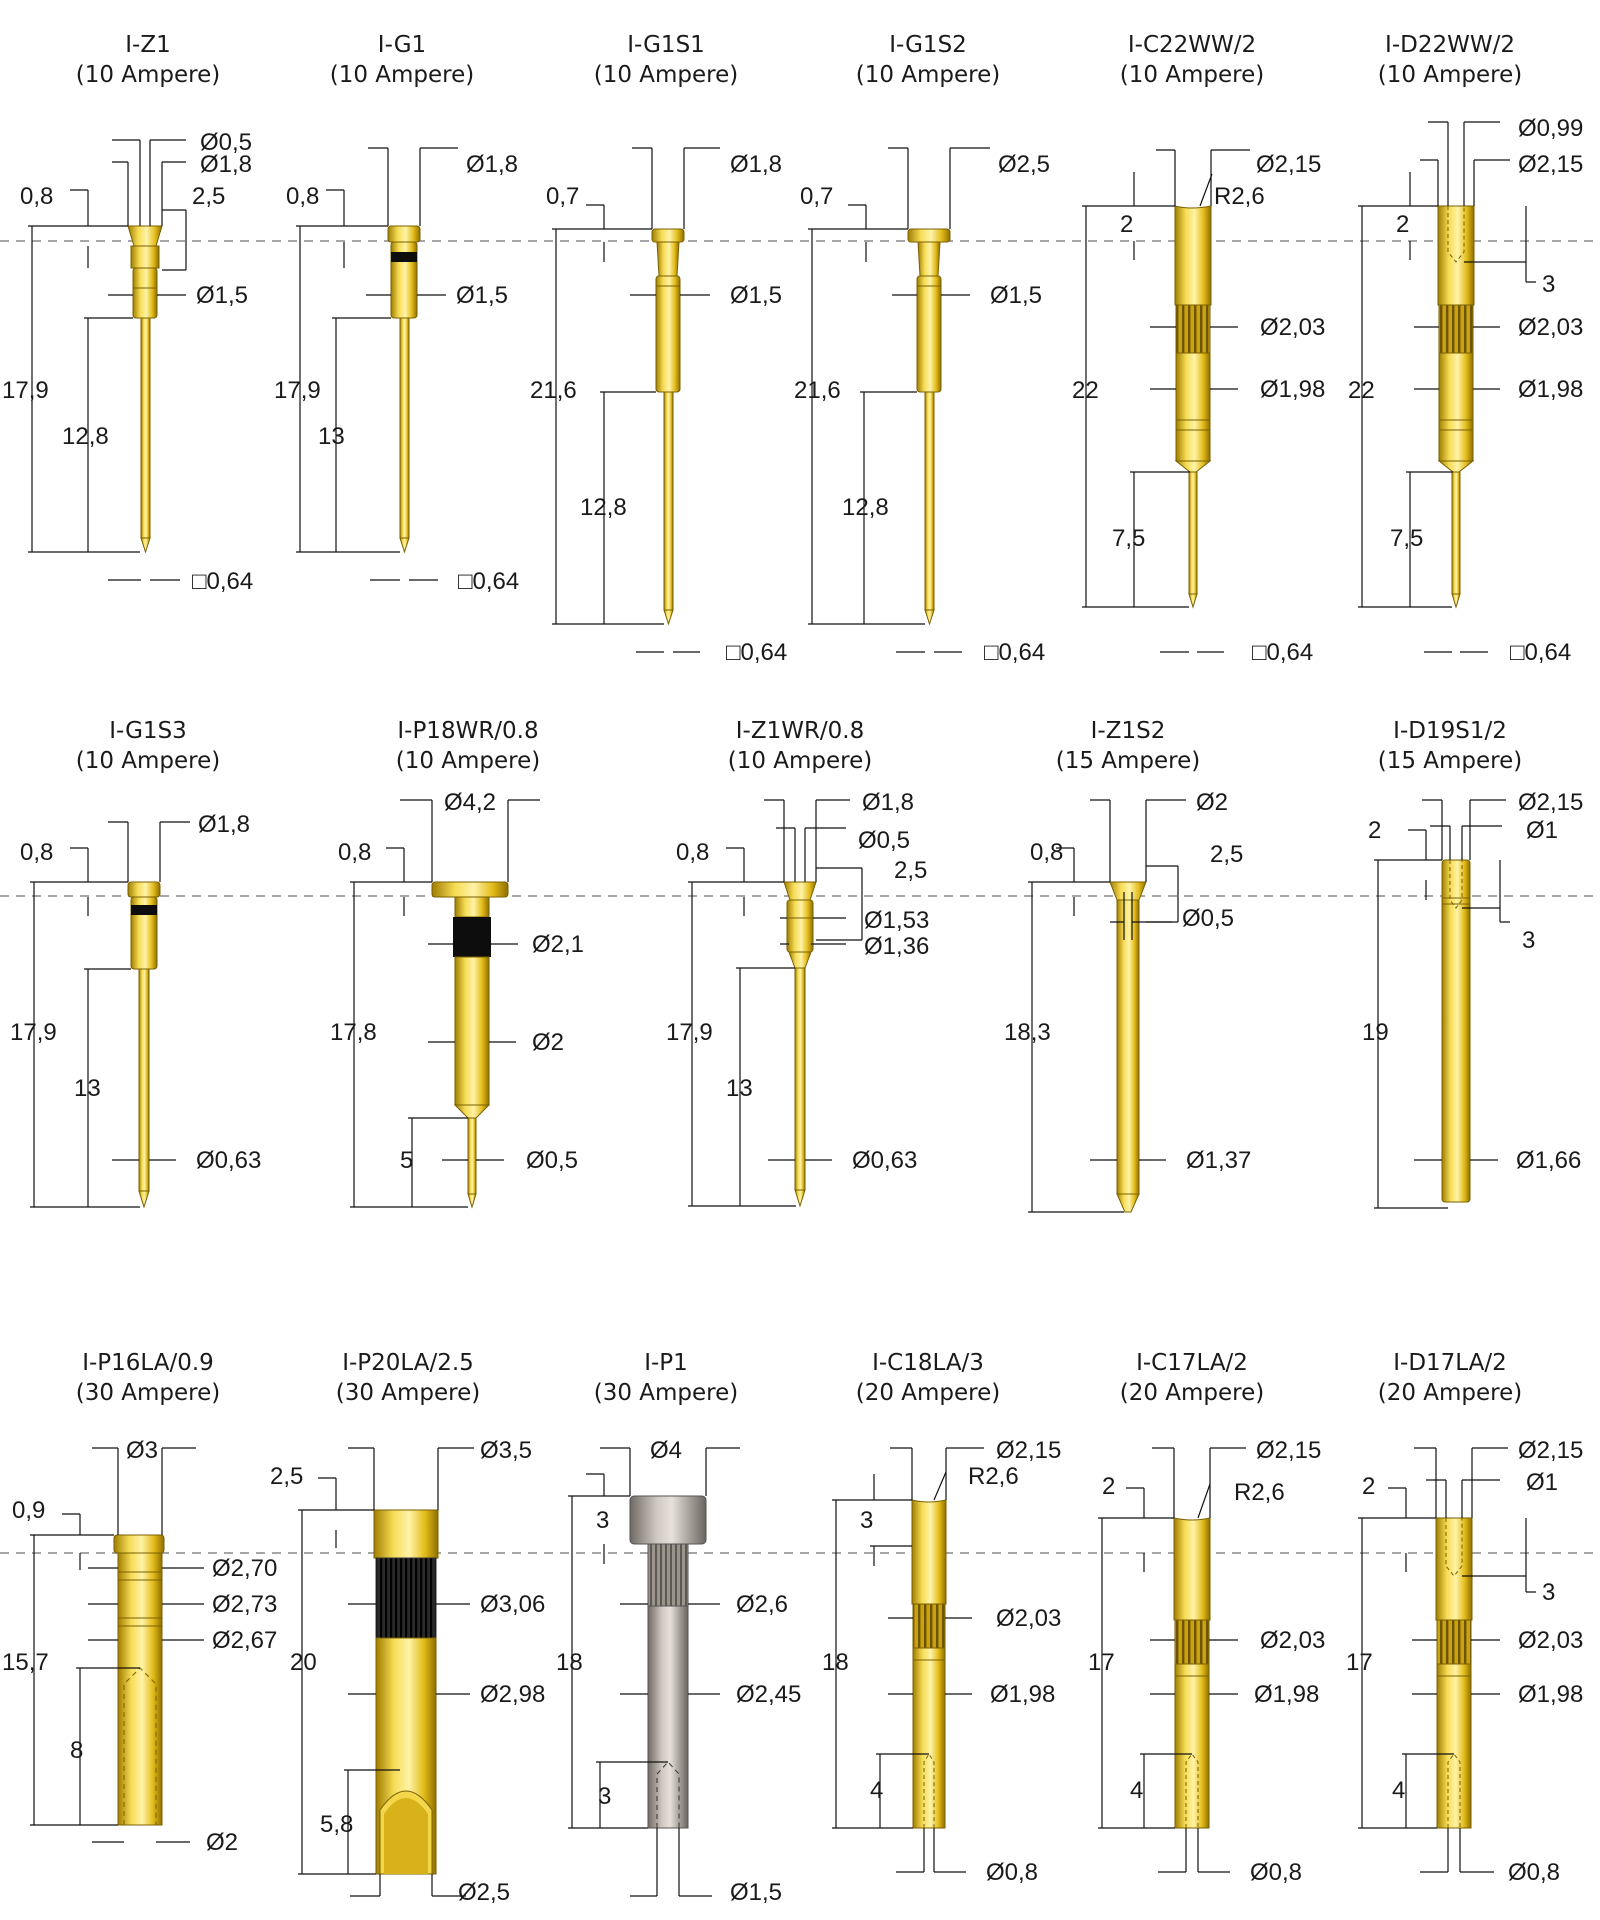 This screenshot has height=1920, width=1600. I want to click on pin-title: I-C17LA/2, so click(1192, 1363).